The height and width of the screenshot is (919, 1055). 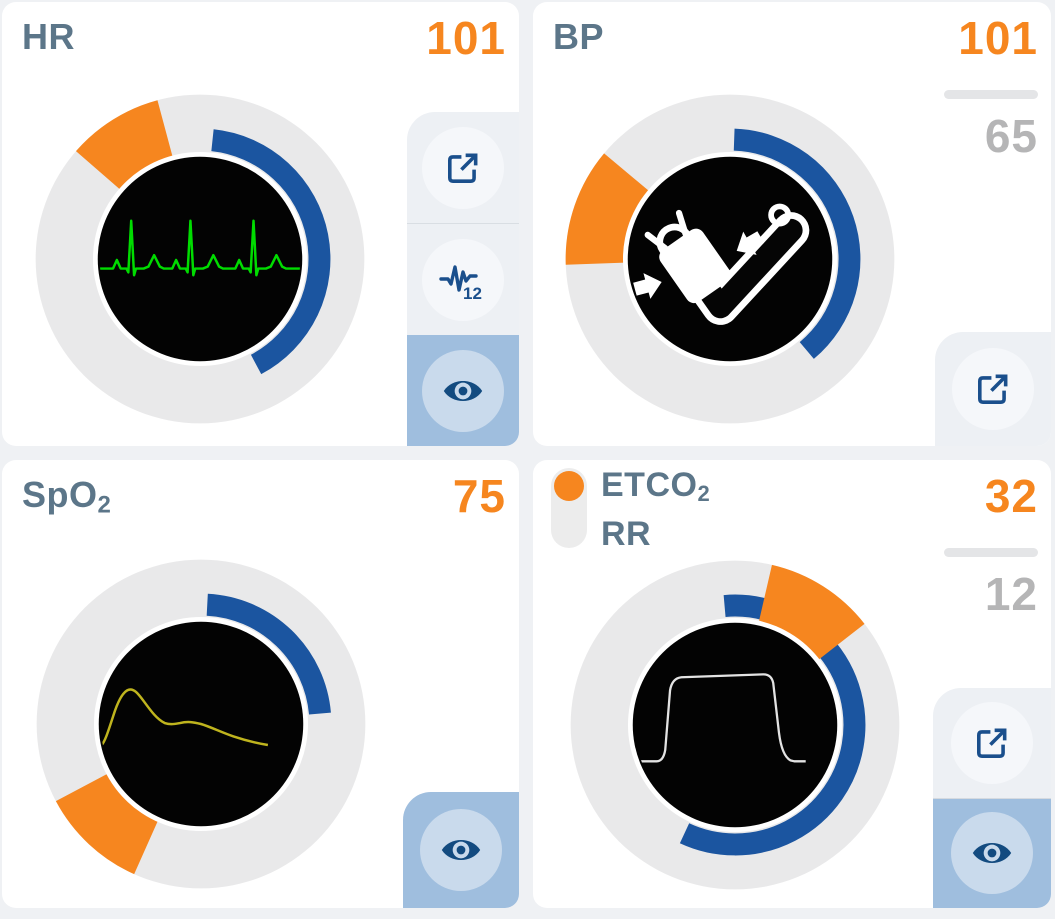 What do you see at coordinates (460, 282) in the screenshot?
I see `ecg-12-lead-icon: 12` at bounding box center [460, 282].